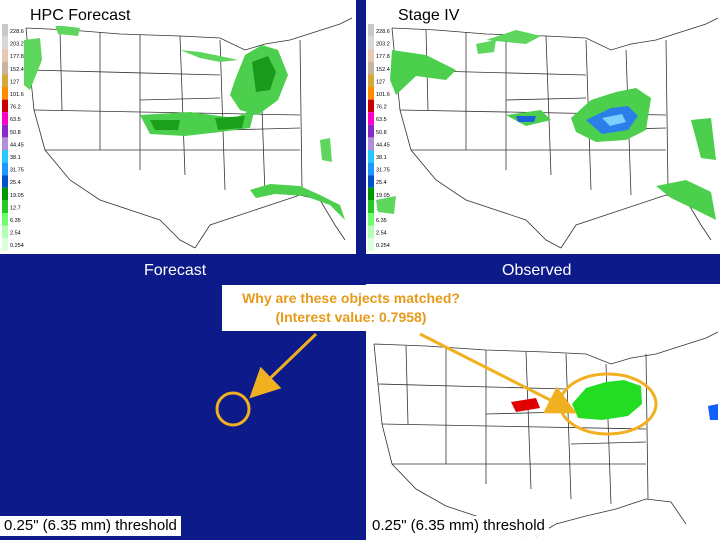 The height and width of the screenshot is (540, 720). Describe the element at coordinates (525, 405) in the screenshot. I see `other-observed-object` at that location.